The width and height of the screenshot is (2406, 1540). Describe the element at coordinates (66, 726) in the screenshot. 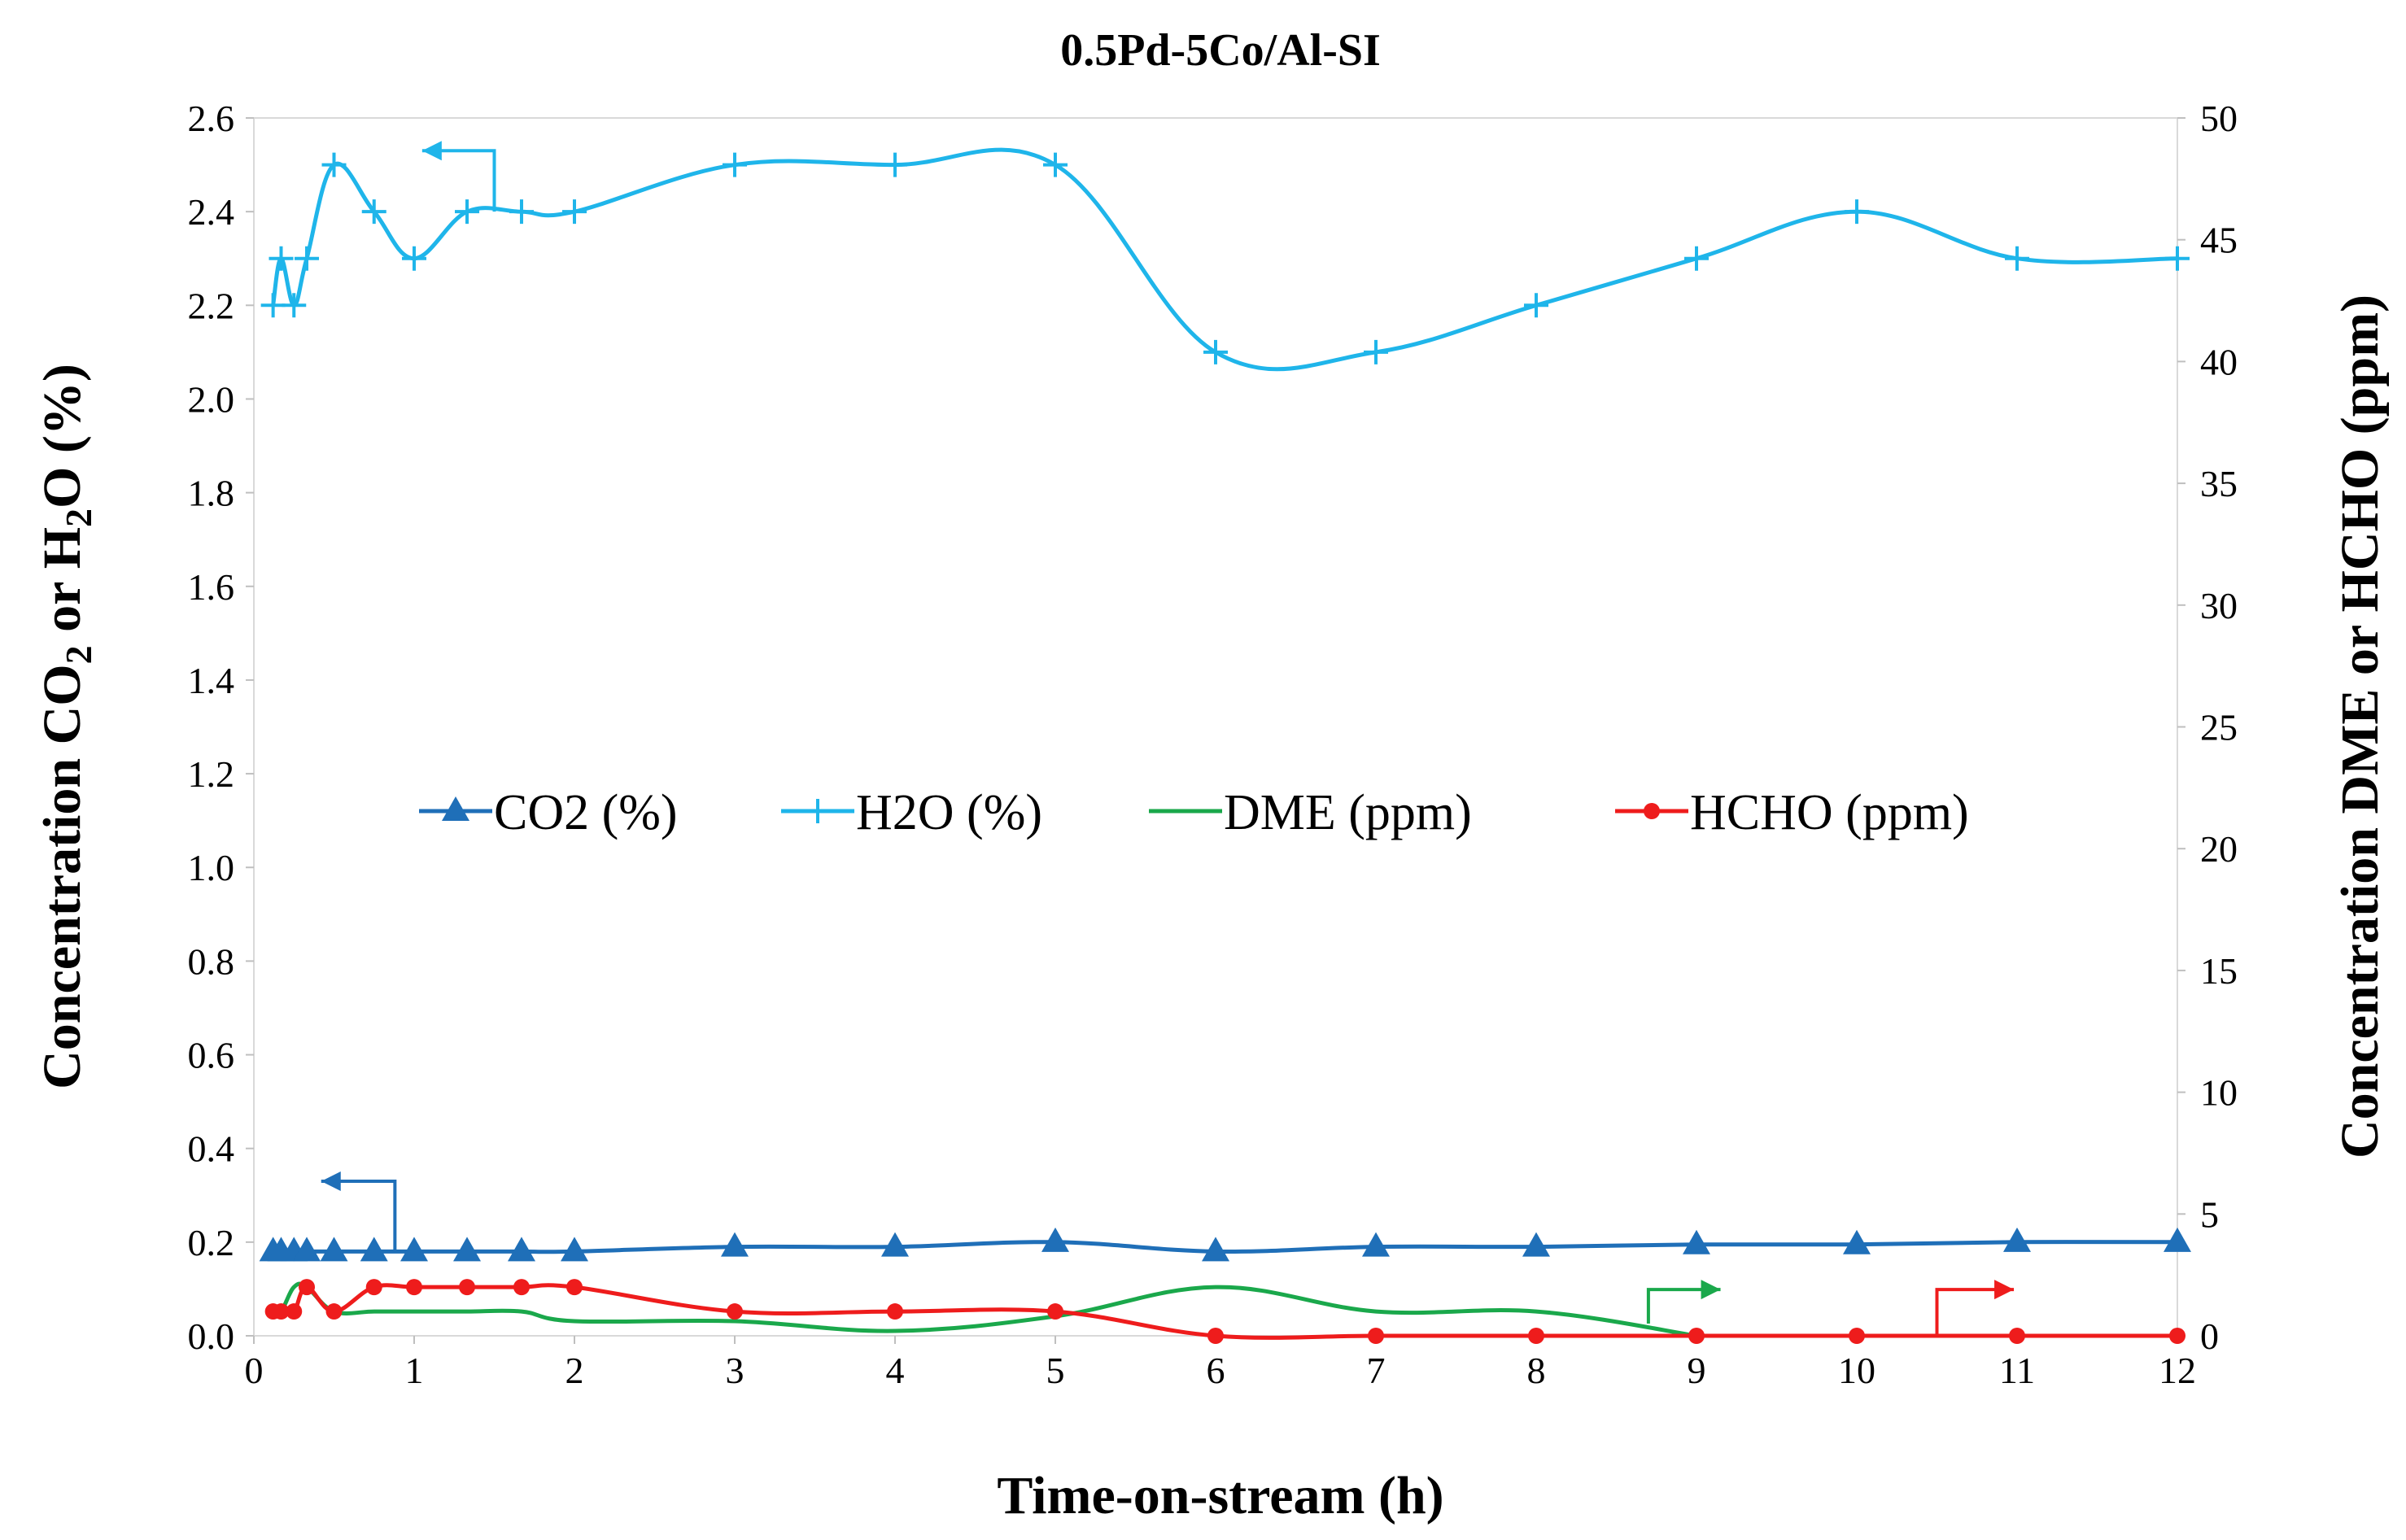

I see `y-axis-left-title: Concentration CO2 or H2O (%)` at that location.